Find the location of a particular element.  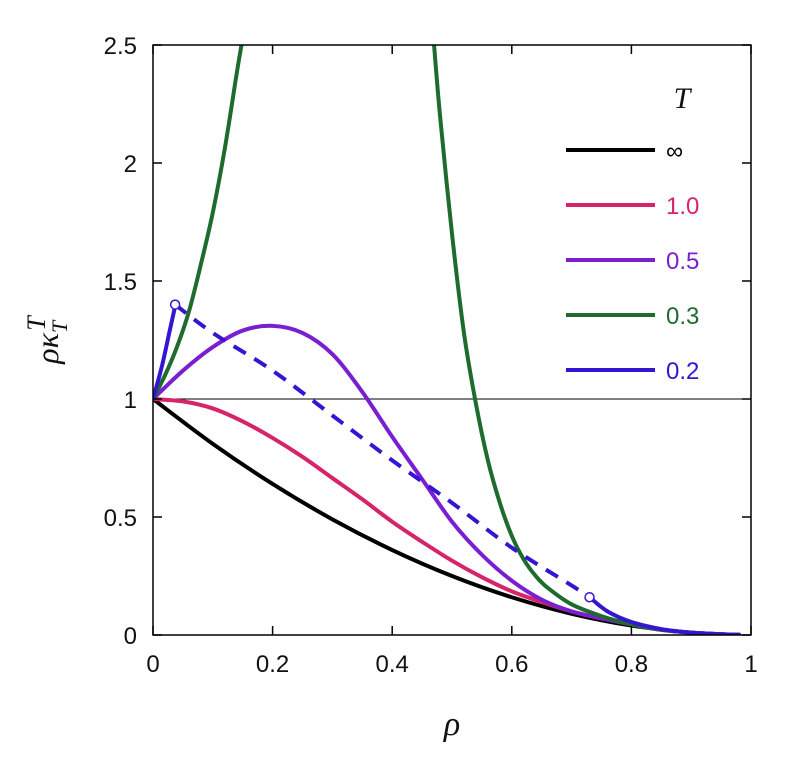

legend-label: 1.0 is located at coordinates (682, 206).